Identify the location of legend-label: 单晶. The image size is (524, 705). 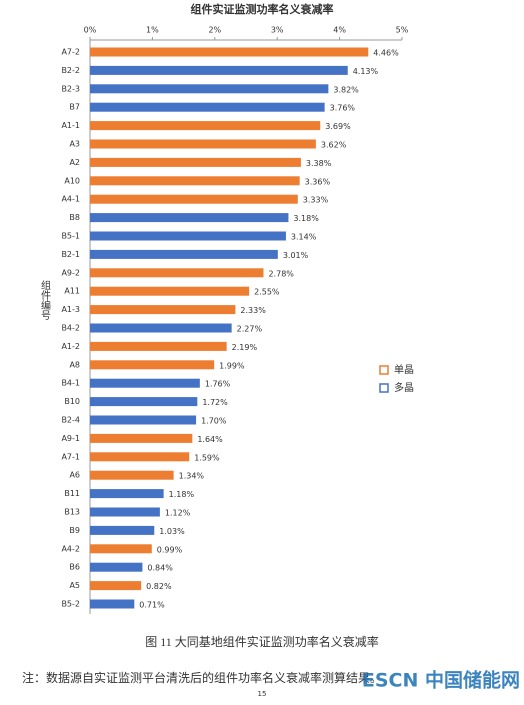
(404, 370).